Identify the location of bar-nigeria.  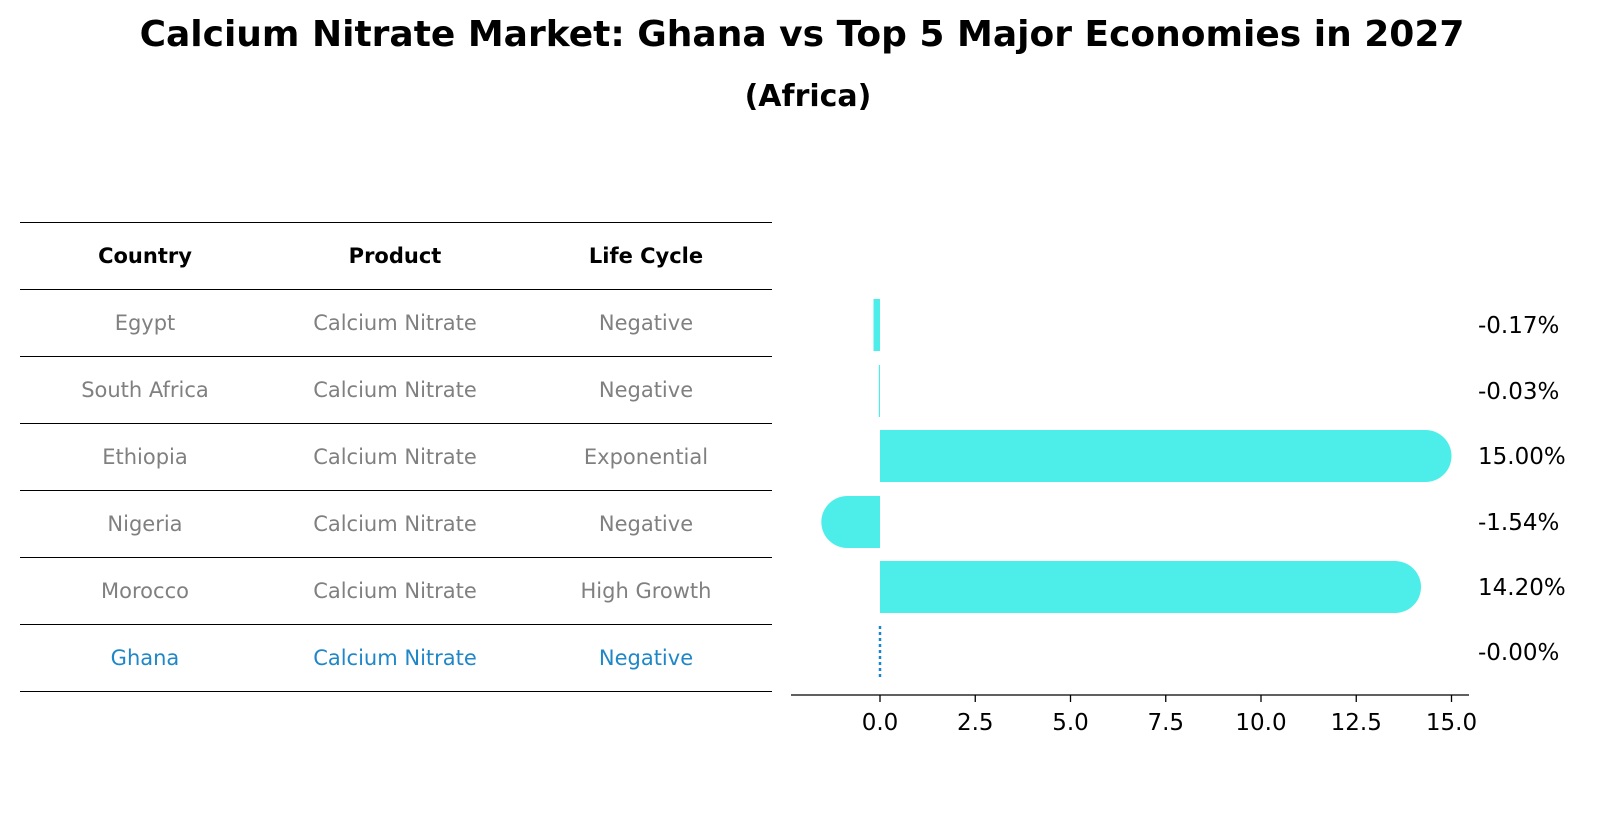
(850, 522).